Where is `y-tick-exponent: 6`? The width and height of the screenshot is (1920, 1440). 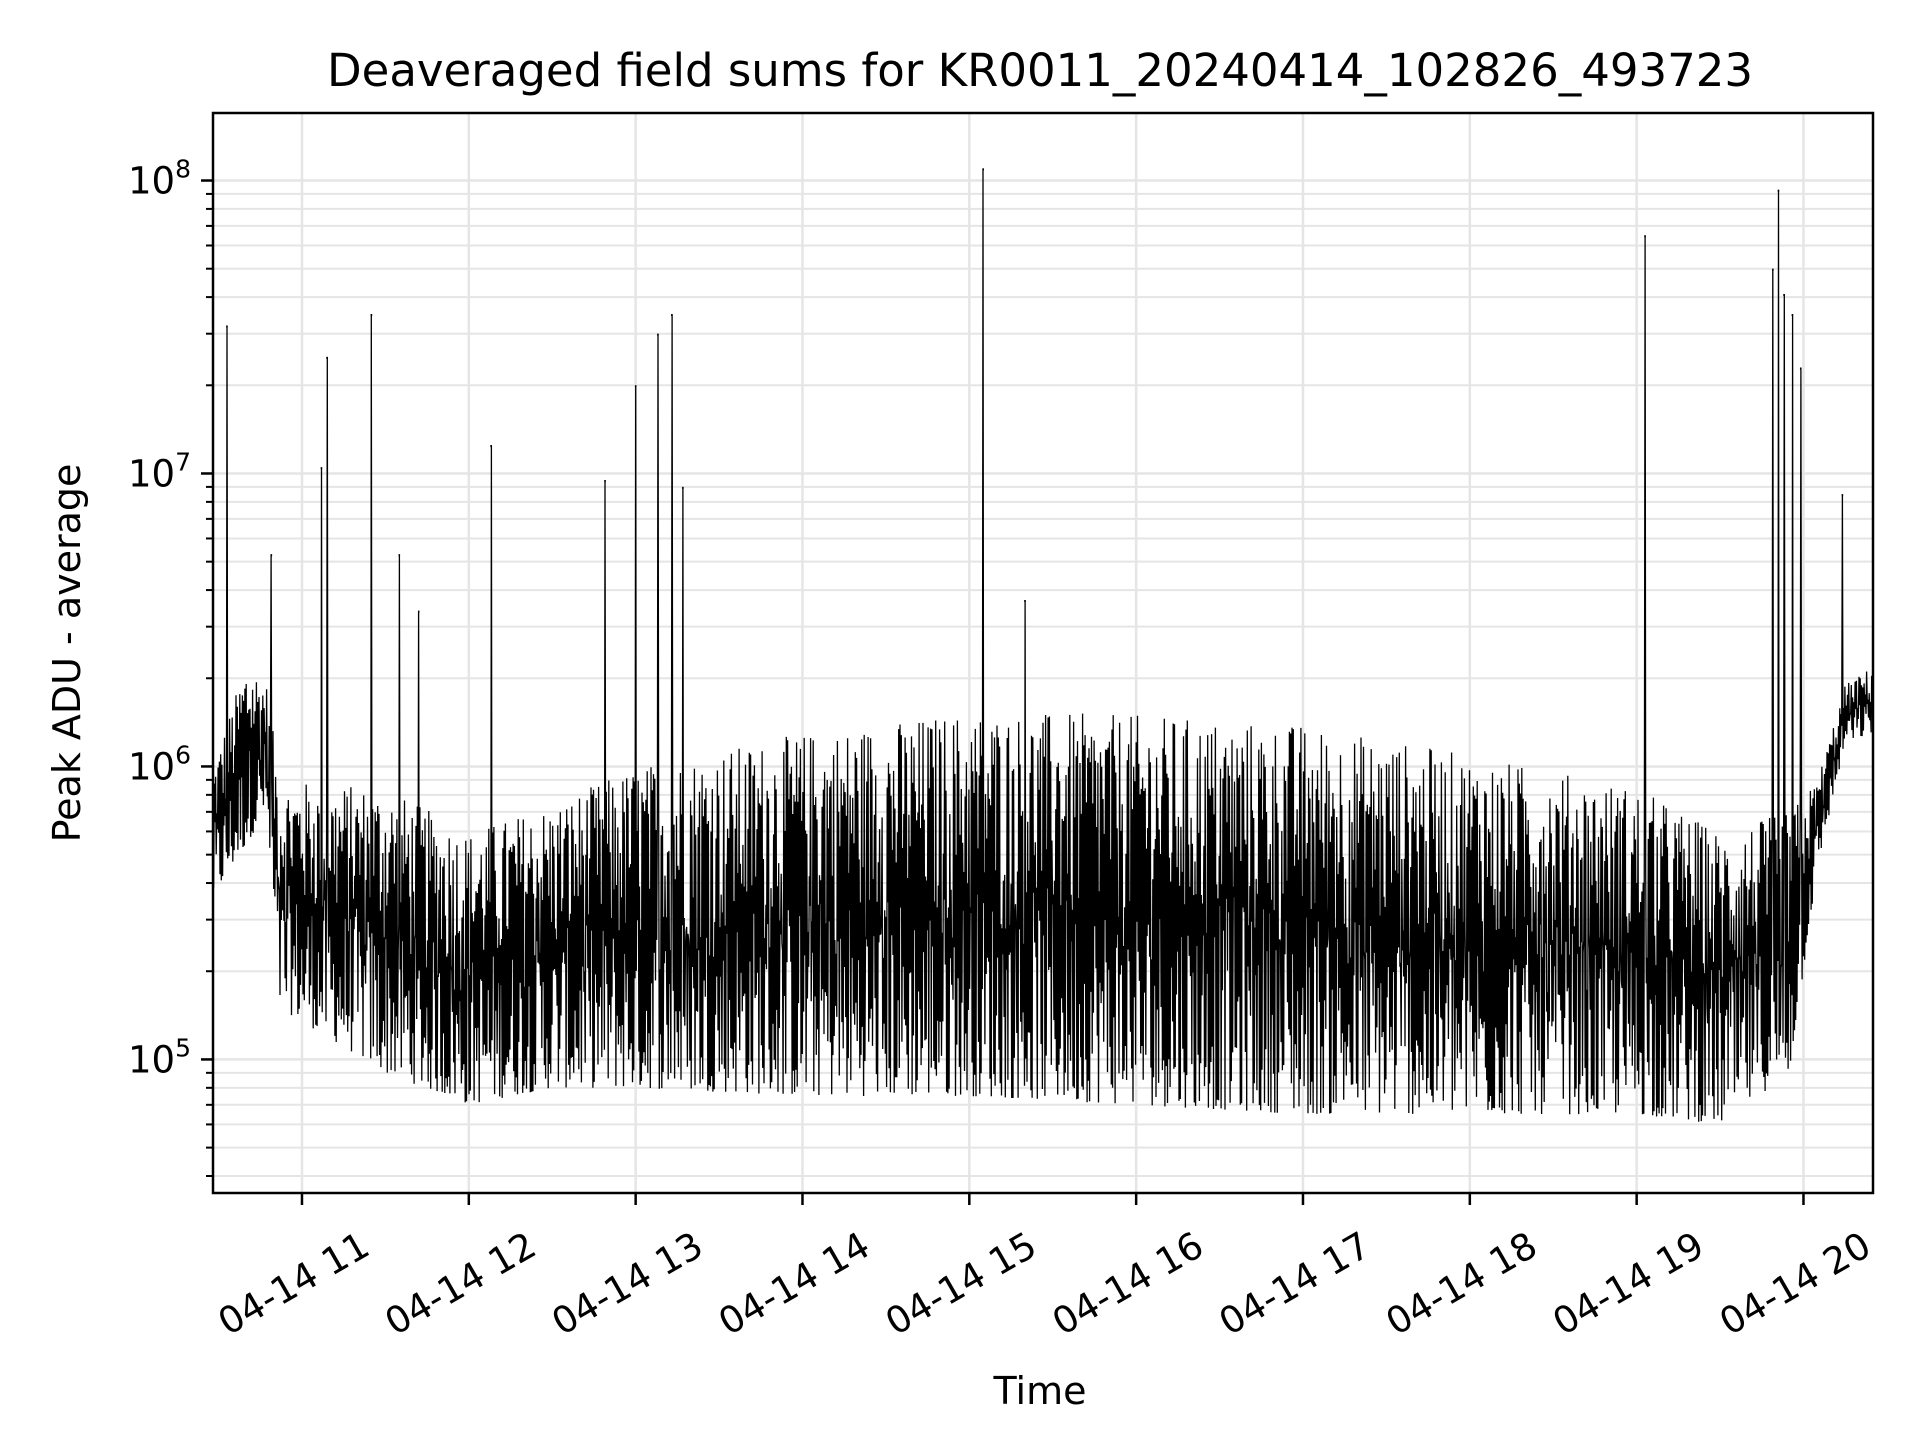 y-tick-exponent: 6 is located at coordinates (183, 754).